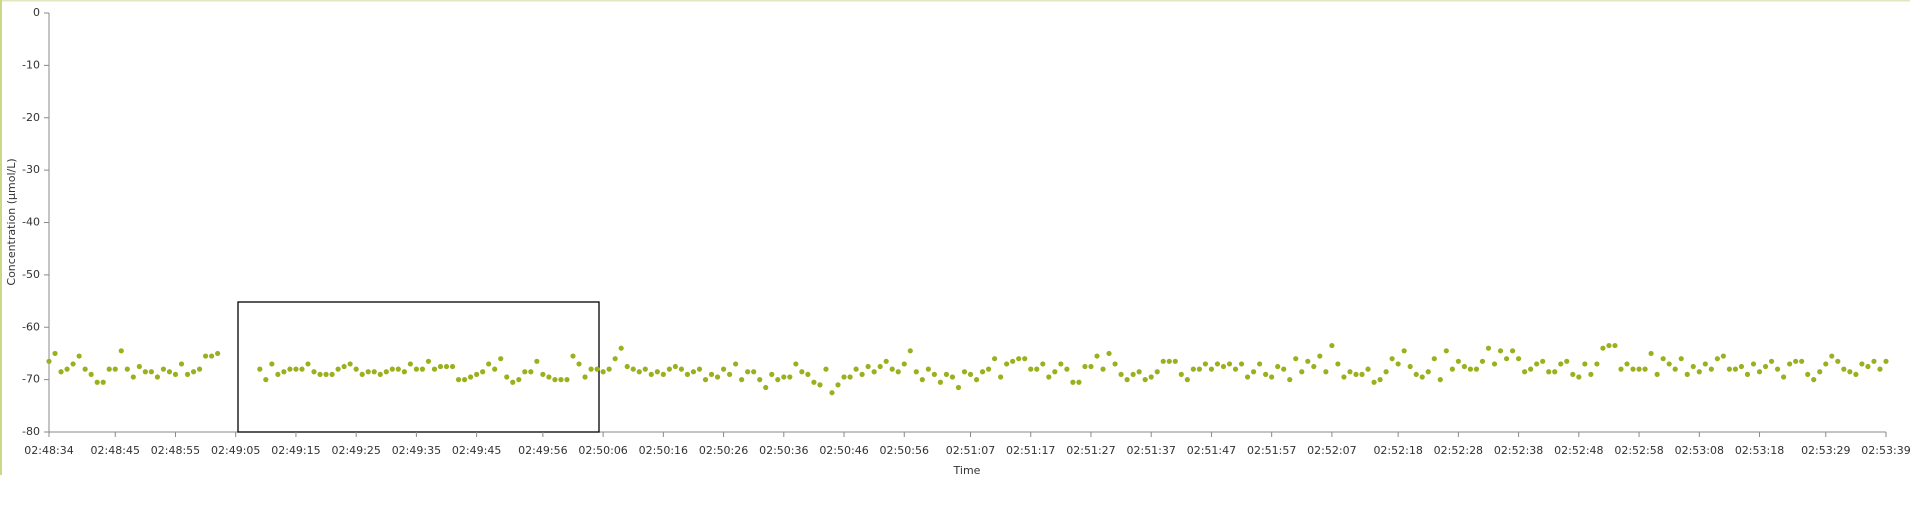 This screenshot has width=1910, height=519. Describe the element at coordinates (31, 222) in the screenshot. I see `y-tick-label: -40` at that location.